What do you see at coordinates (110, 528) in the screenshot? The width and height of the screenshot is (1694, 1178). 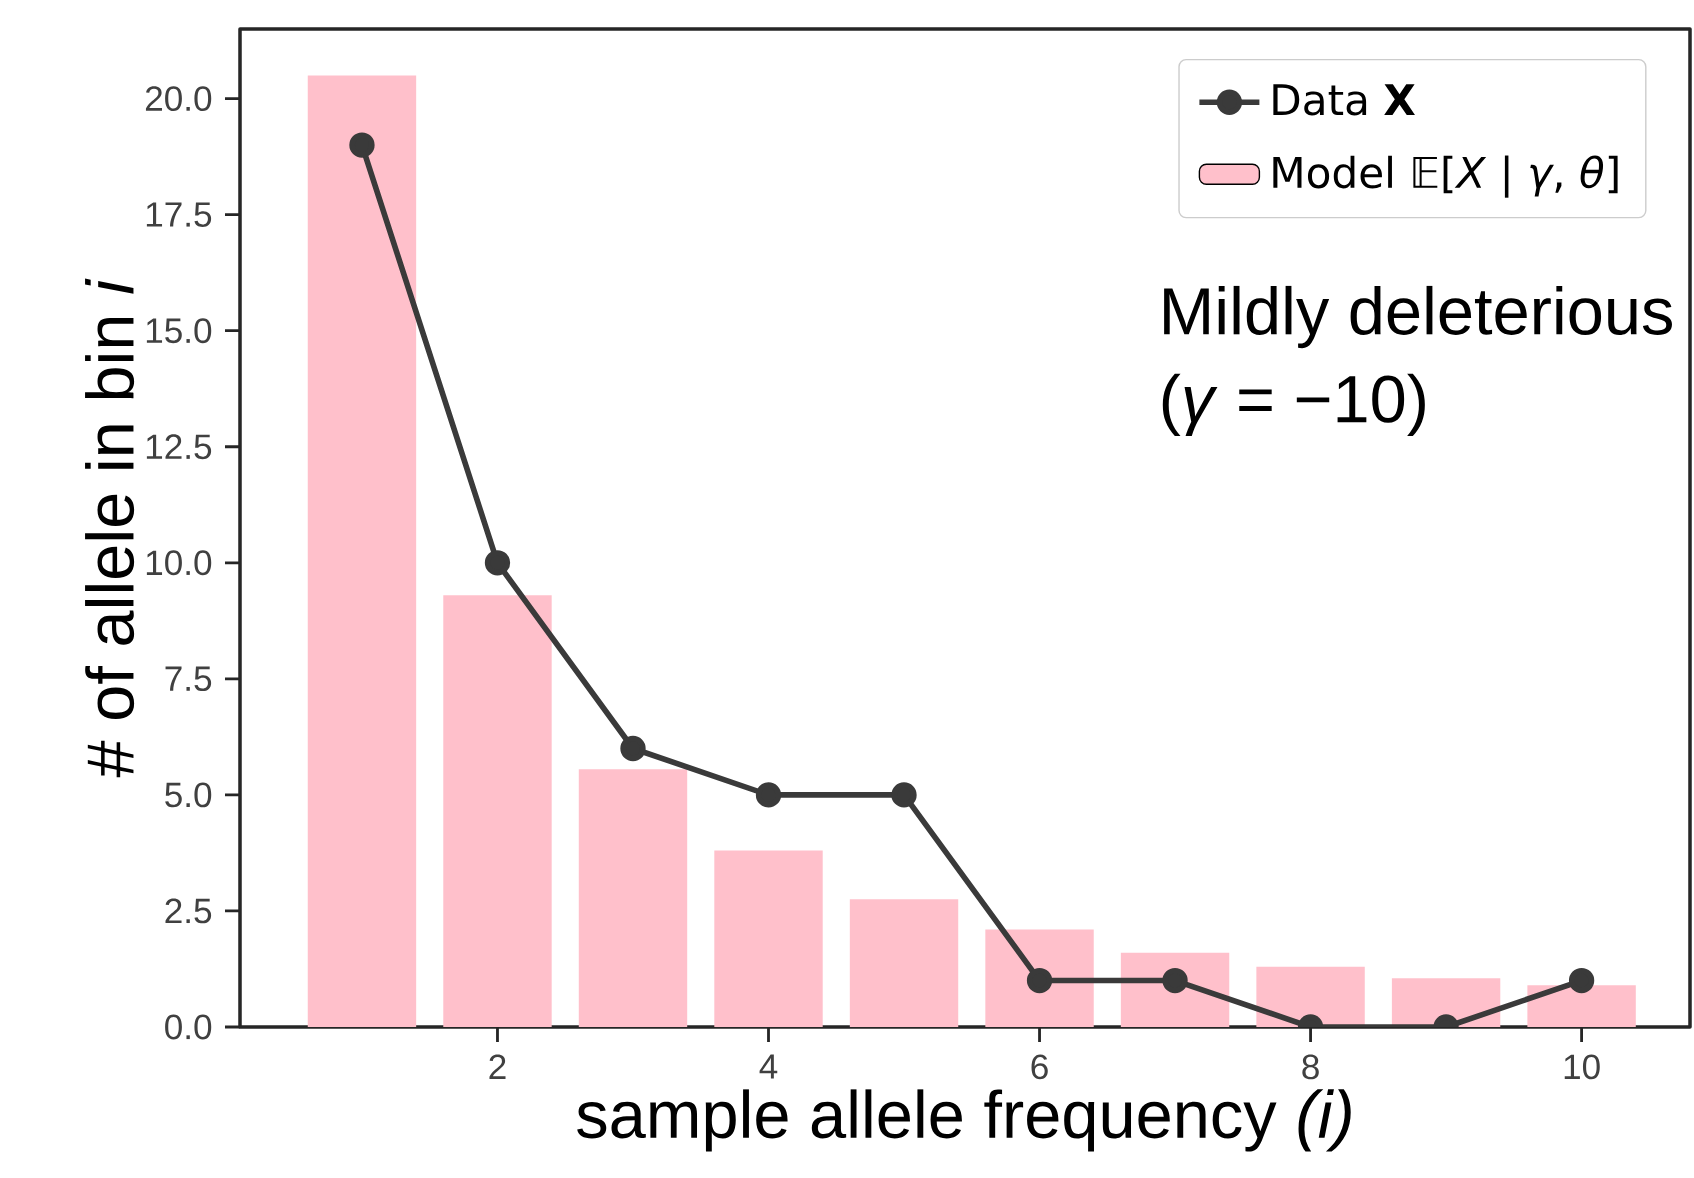 I see `y-axis-title: # of allele in bin i` at bounding box center [110, 528].